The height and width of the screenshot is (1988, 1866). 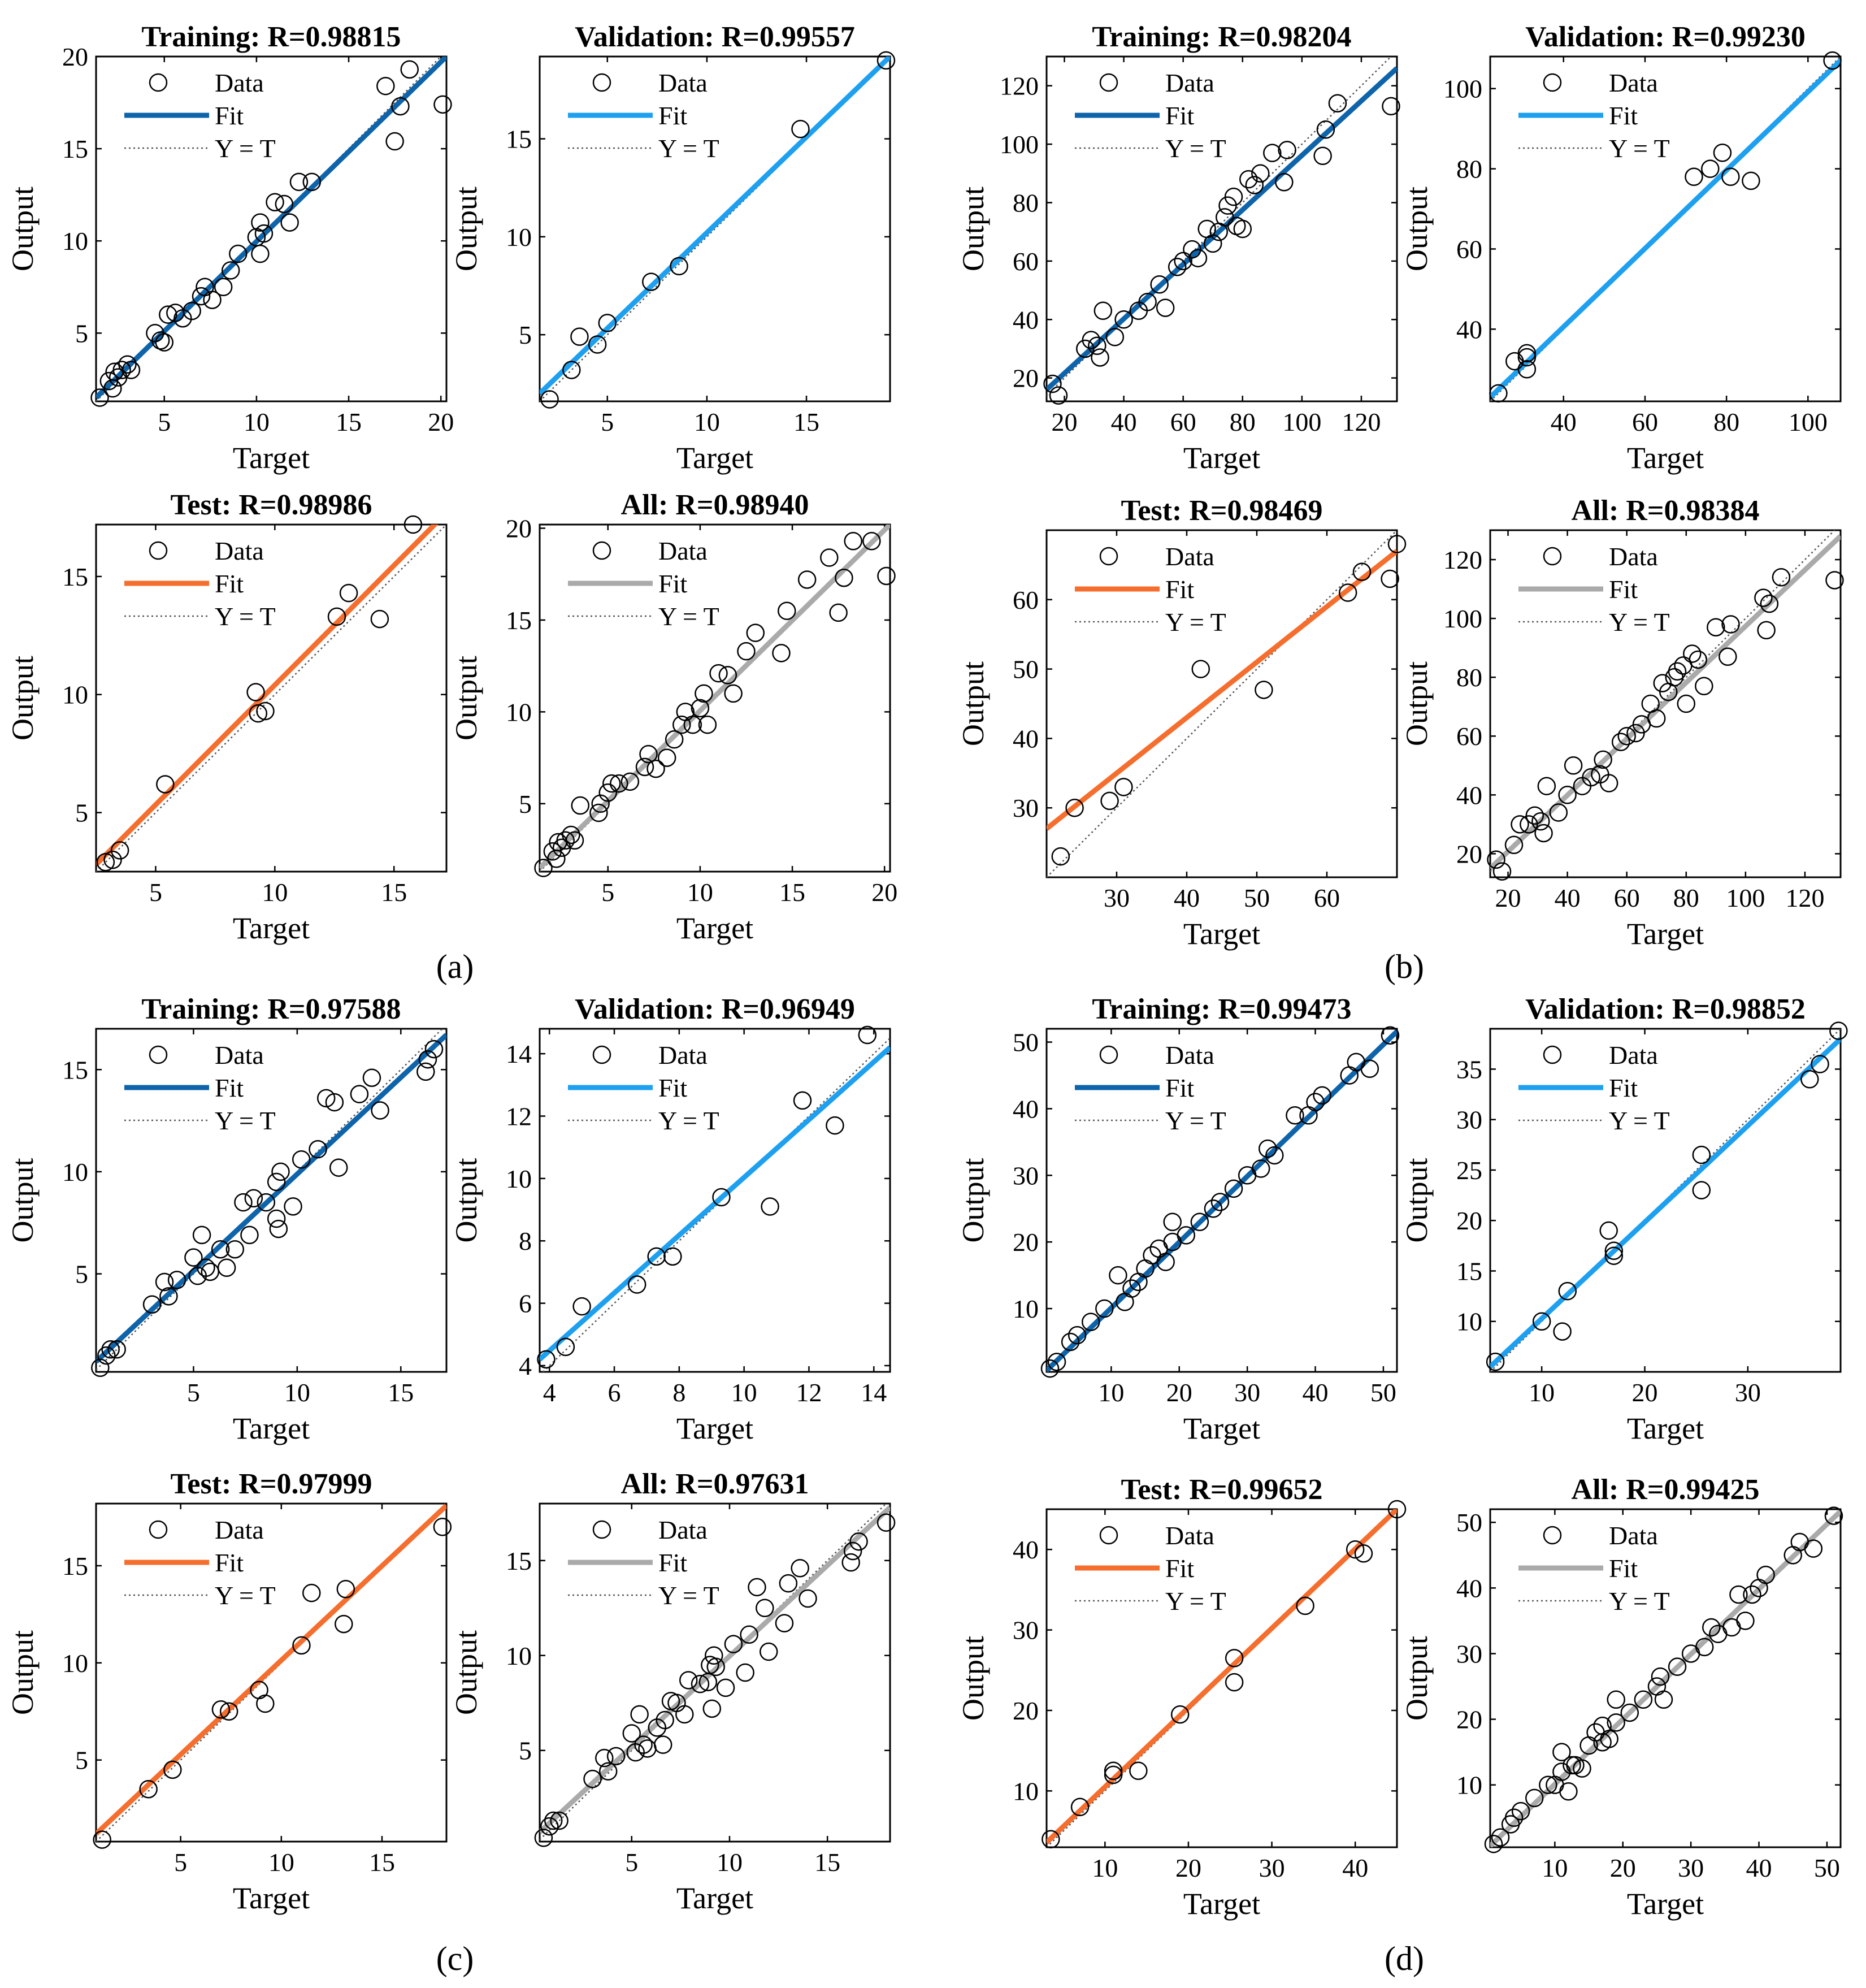 I want to click on x-tick-label: 100, so click(x=1745, y=898).